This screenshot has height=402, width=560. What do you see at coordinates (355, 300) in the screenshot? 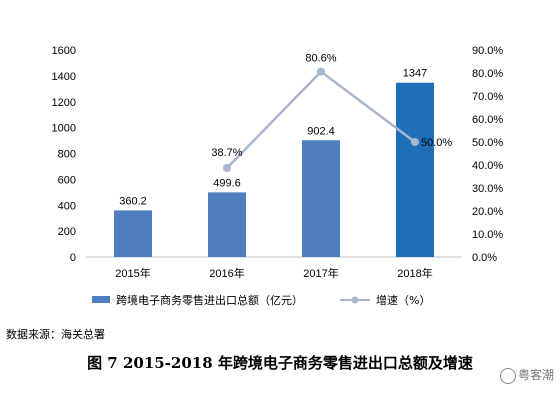
I see `legend-line-marker` at bounding box center [355, 300].